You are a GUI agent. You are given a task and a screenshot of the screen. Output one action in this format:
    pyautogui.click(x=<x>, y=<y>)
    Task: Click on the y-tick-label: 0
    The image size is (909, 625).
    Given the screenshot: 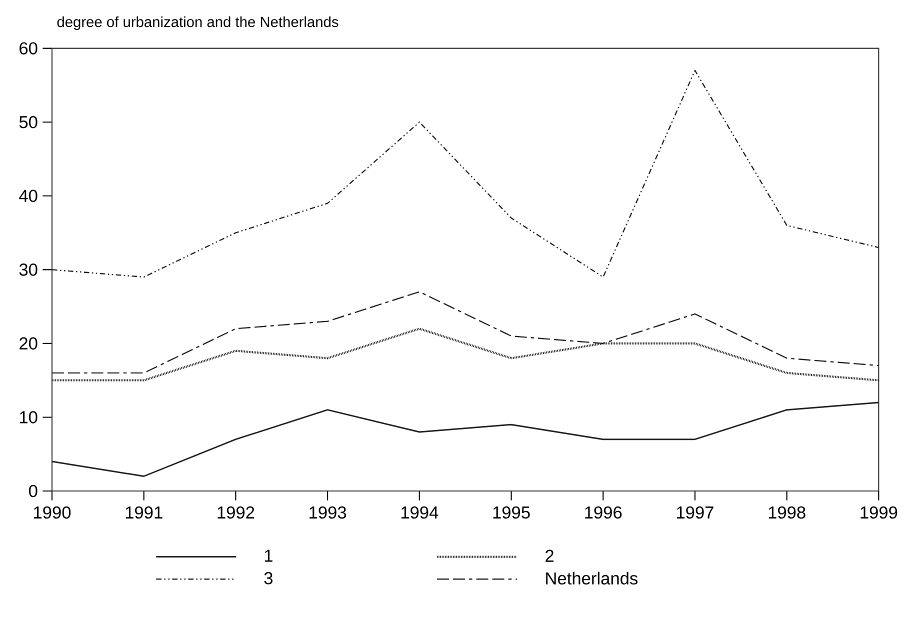 What is the action you would take?
    pyautogui.click(x=33, y=491)
    